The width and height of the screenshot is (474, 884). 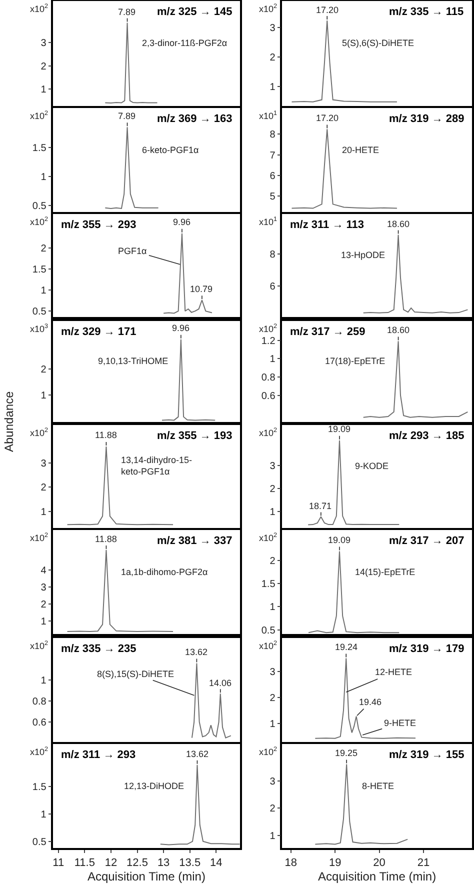 What do you see at coordinates (370, 702) in the screenshot?
I see `annotation: 19.46` at bounding box center [370, 702].